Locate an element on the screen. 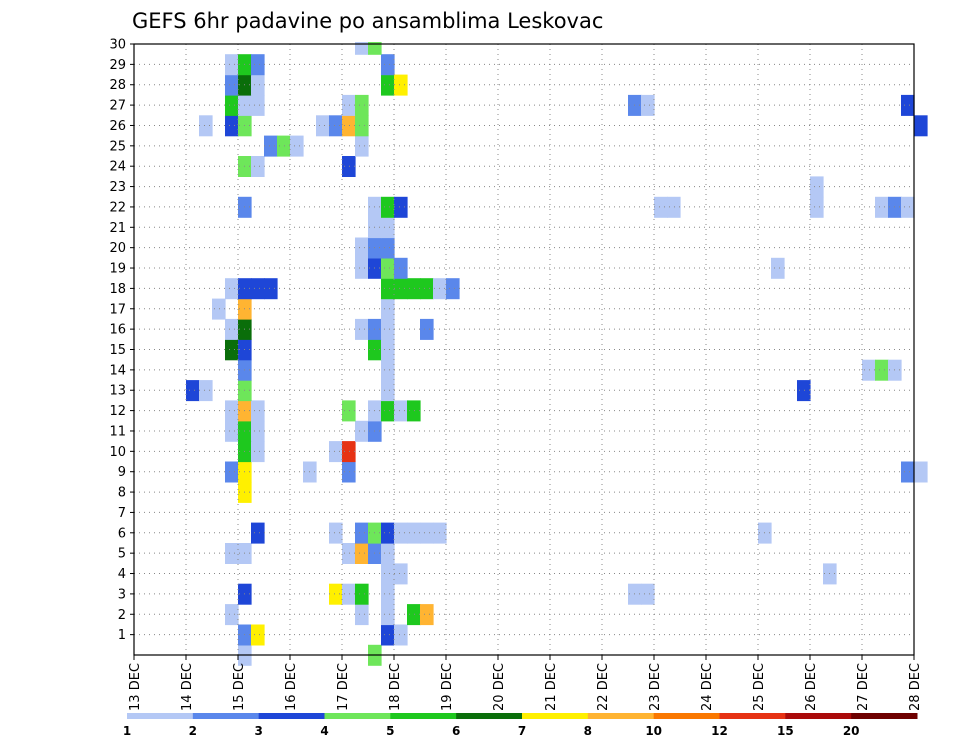 This screenshot has width=960, height=742. y-tick-label: 21 is located at coordinates (117, 228).